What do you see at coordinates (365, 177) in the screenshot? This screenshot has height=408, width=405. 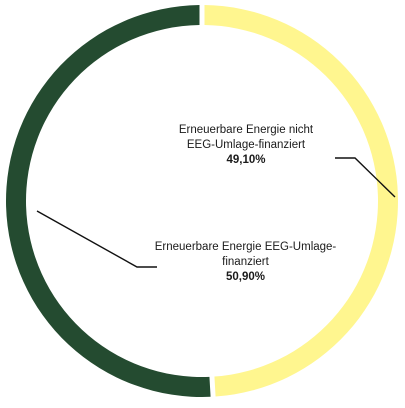 I see `leader-line-non-eeg` at bounding box center [365, 177].